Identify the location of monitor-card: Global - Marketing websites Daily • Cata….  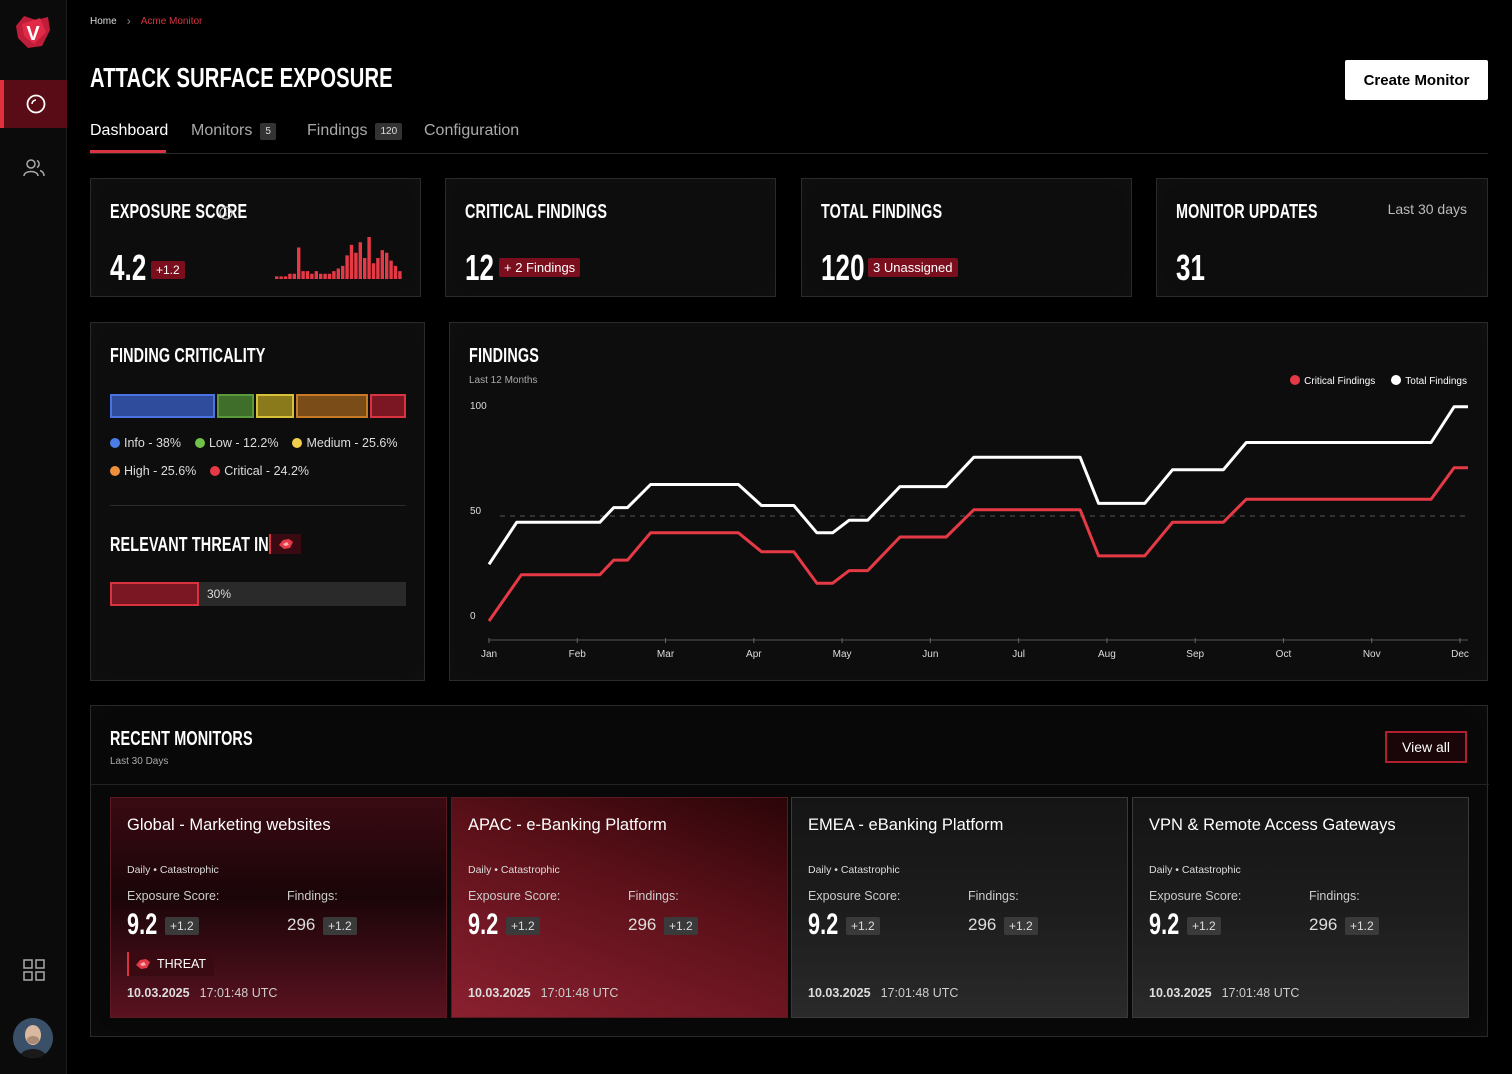
(278, 907).